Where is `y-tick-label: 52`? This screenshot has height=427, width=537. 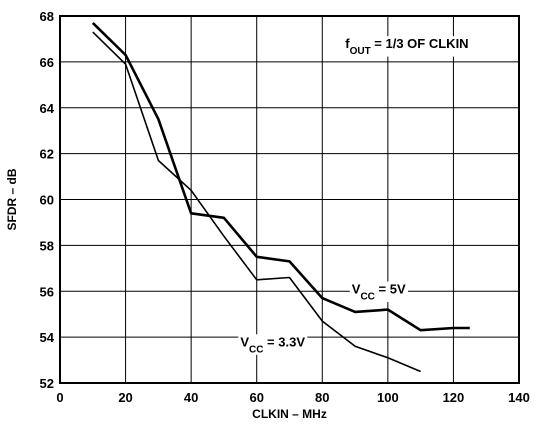 y-tick-label: 52 is located at coordinates (47, 383).